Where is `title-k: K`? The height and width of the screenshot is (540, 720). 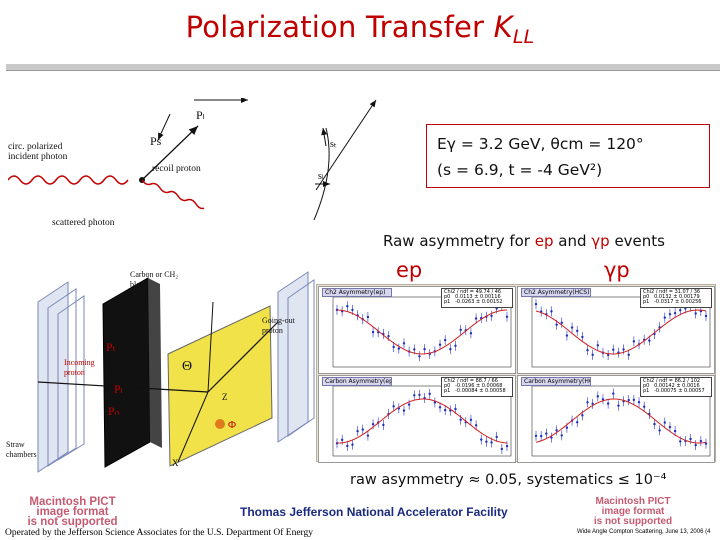 title-k: K is located at coordinates (503, 27).